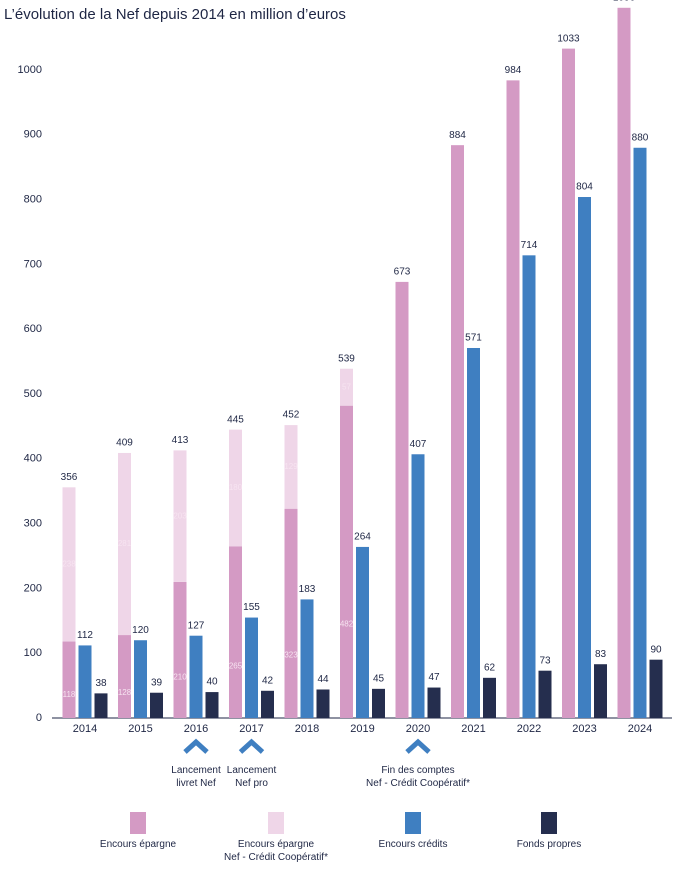 This screenshot has width=688, height=873. What do you see at coordinates (33, 135) in the screenshot?
I see `y-tick-label: 900` at bounding box center [33, 135].